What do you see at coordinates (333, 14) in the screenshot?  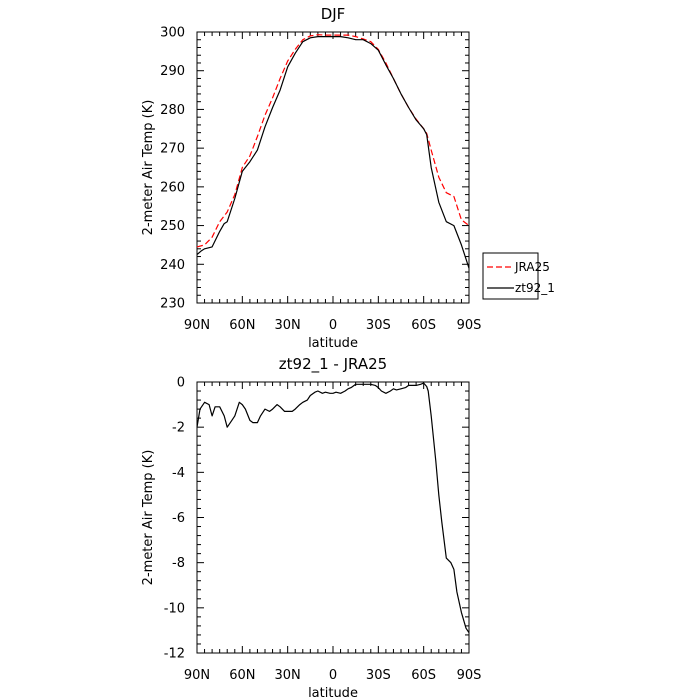 I see `chart-title: DJF` at bounding box center [333, 14].